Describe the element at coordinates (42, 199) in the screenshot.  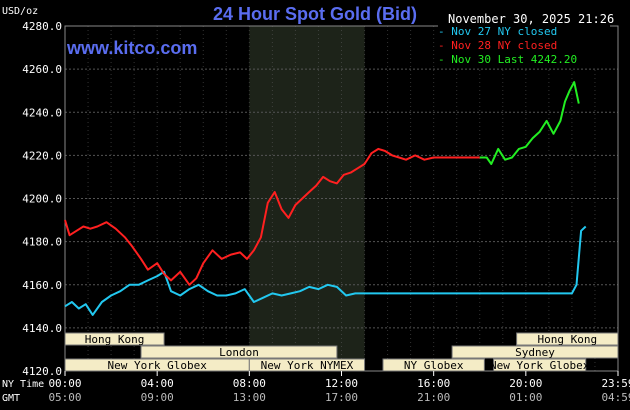
I see `y-tick-label: 4200.0` at that location.